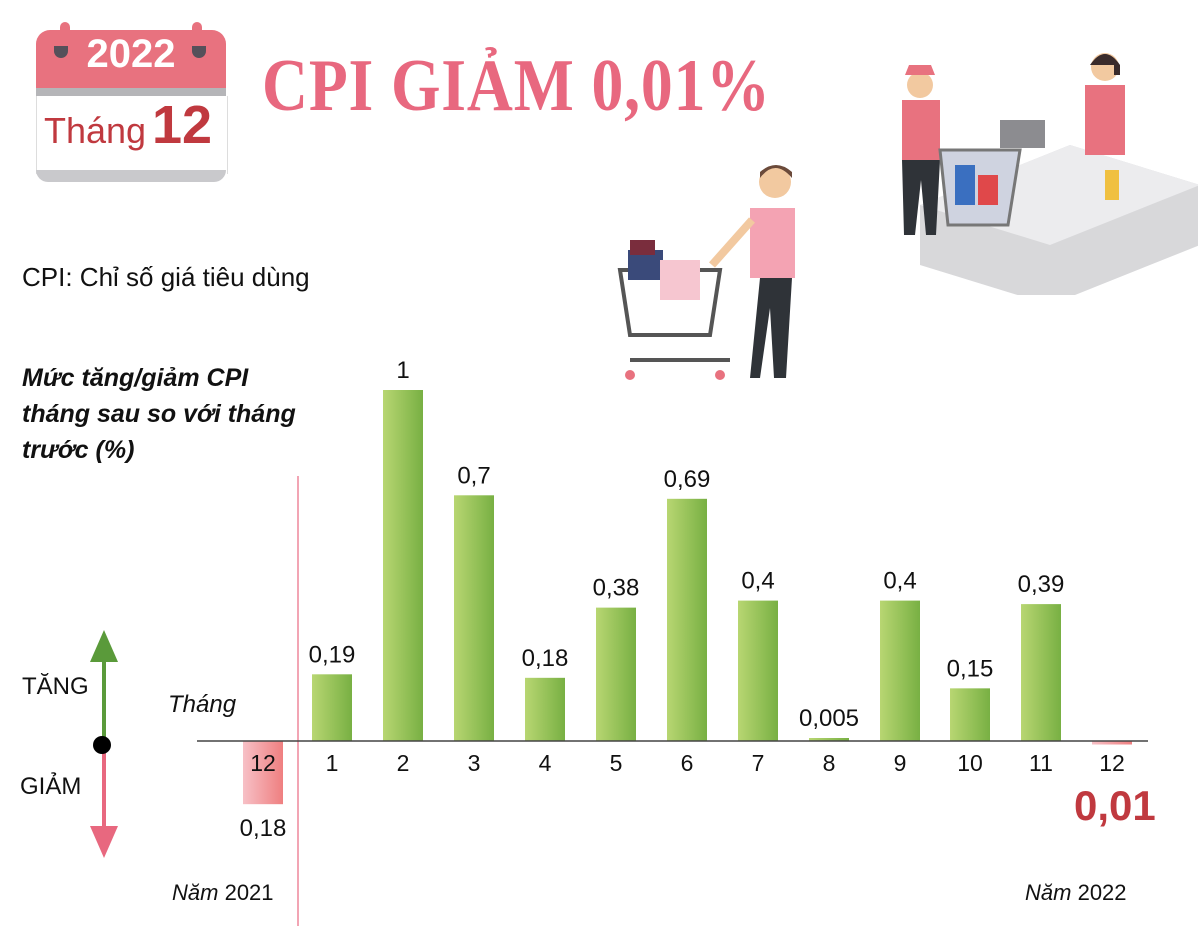 Image resolution: width=1198 pixels, height=926 pixels. I want to click on calendar-month-label: Tháng, so click(95, 130).